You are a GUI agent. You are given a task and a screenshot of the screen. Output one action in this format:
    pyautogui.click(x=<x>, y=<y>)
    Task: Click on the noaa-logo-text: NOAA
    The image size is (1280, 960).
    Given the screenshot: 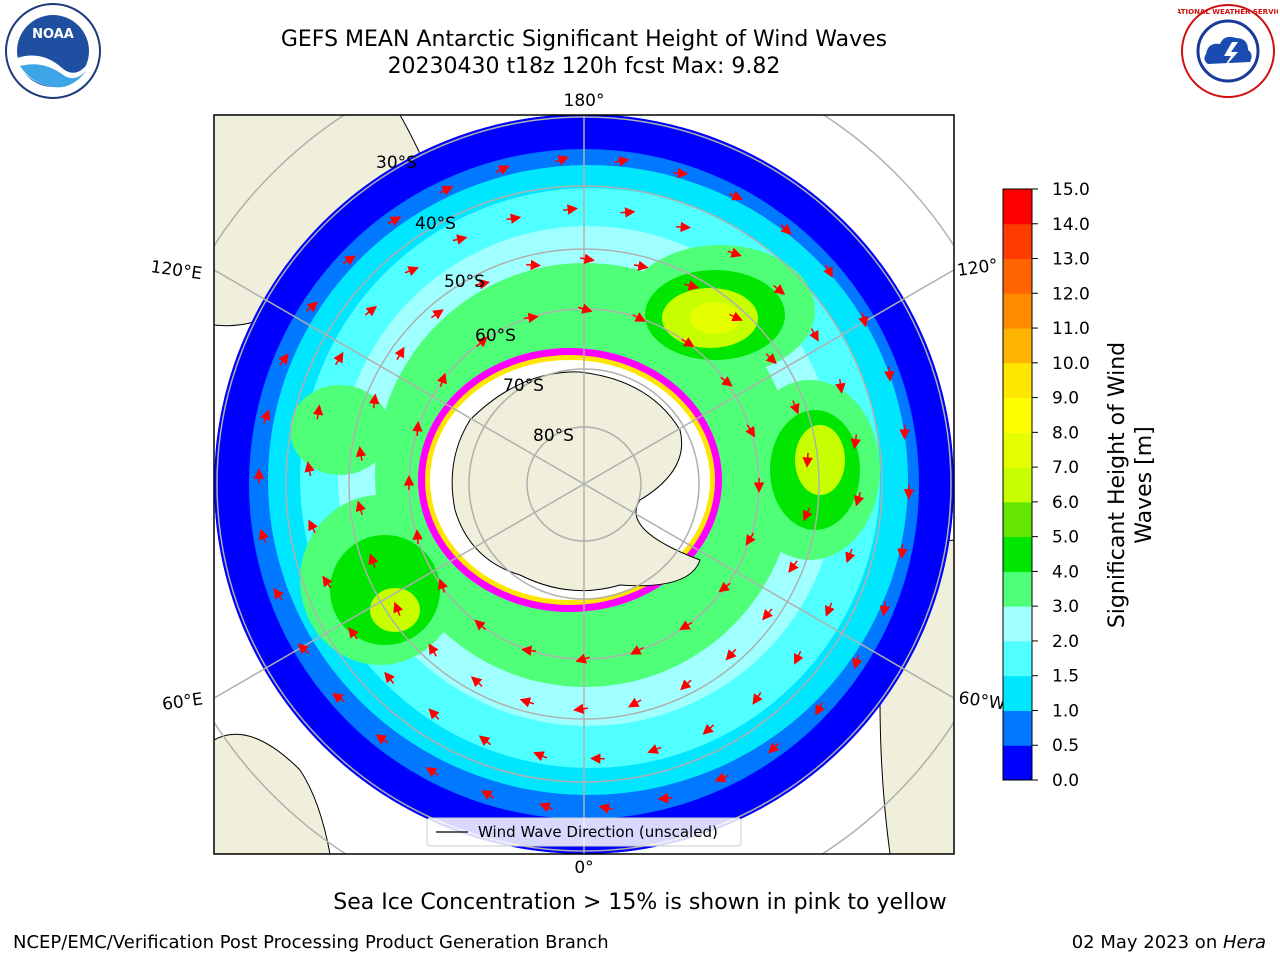 What is the action you would take?
    pyautogui.click(x=53, y=34)
    